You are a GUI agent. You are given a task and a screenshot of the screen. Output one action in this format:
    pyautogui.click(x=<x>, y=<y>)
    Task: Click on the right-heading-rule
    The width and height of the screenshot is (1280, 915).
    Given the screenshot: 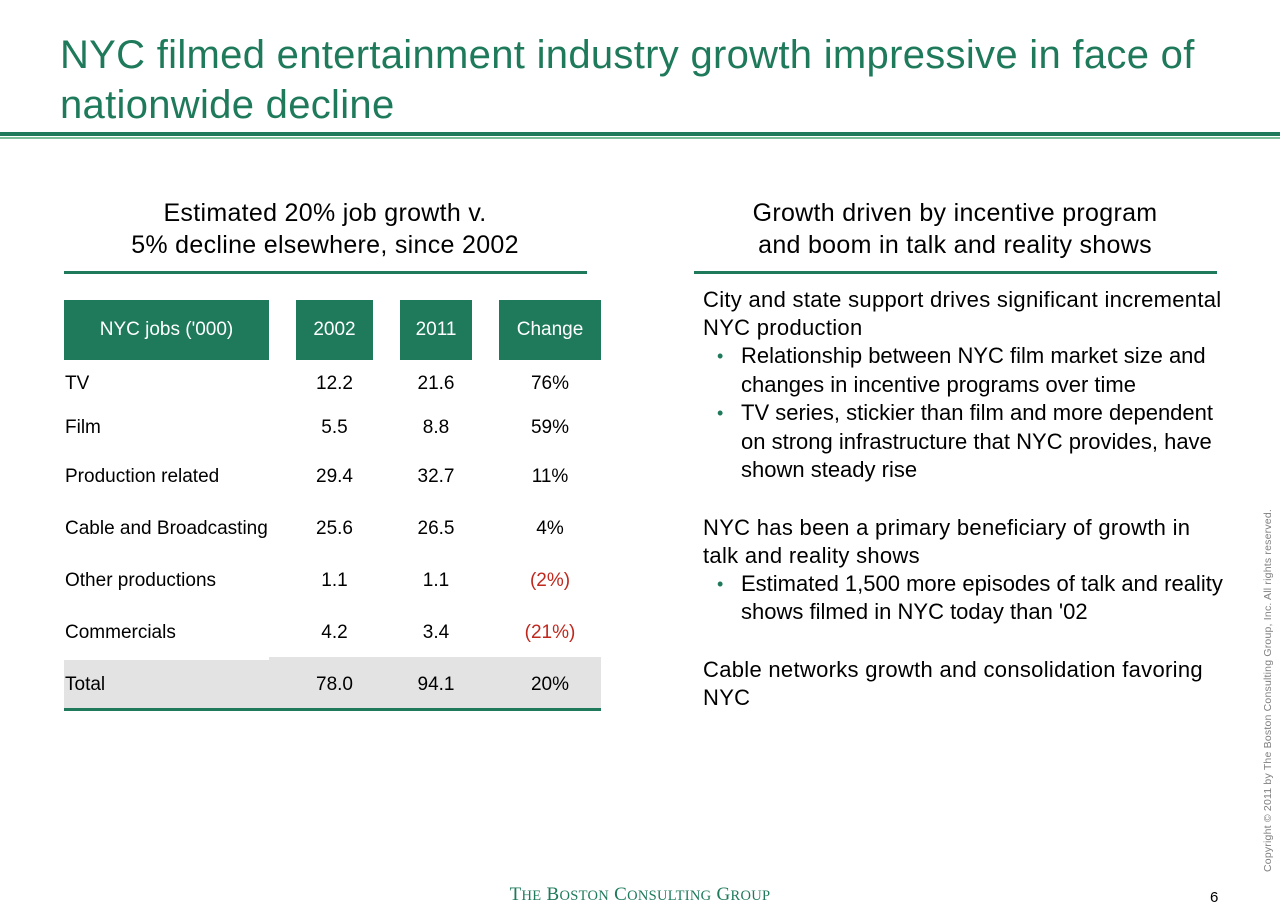 What is the action you would take?
    pyautogui.click(x=955, y=272)
    